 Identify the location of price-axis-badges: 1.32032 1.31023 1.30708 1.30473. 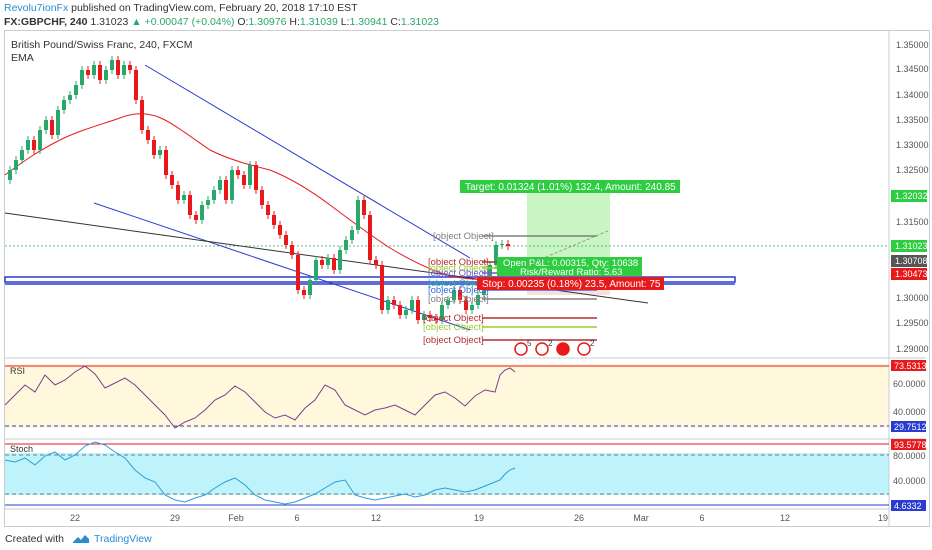
(909, 235).